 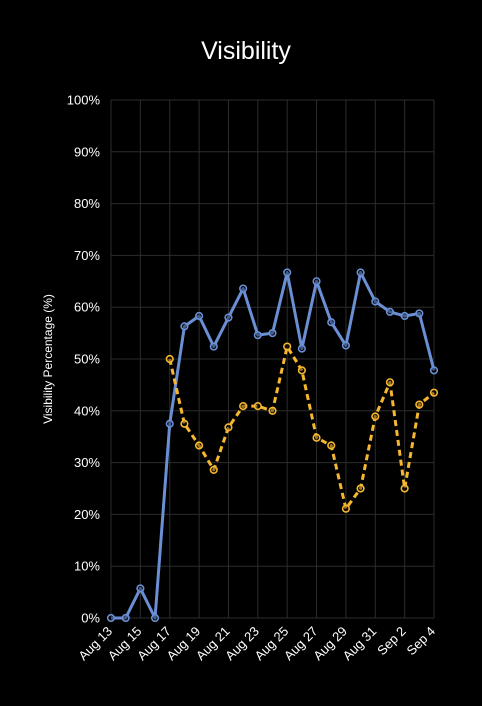 What do you see at coordinates (48, 359) in the screenshot?
I see `y-axis-label: Visibility Percentage (%)` at bounding box center [48, 359].